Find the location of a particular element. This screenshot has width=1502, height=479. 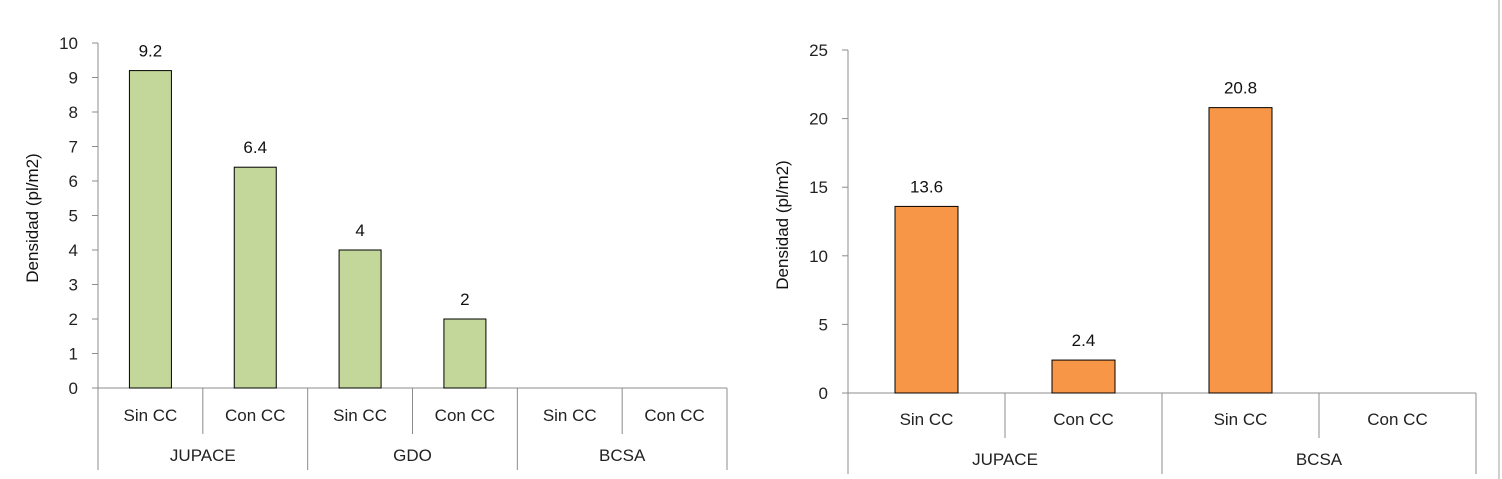

y-tick-label: 2 is located at coordinates (73, 319).